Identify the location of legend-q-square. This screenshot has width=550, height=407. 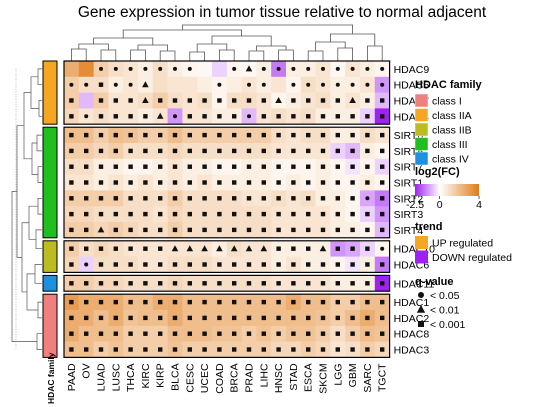
(421, 324).